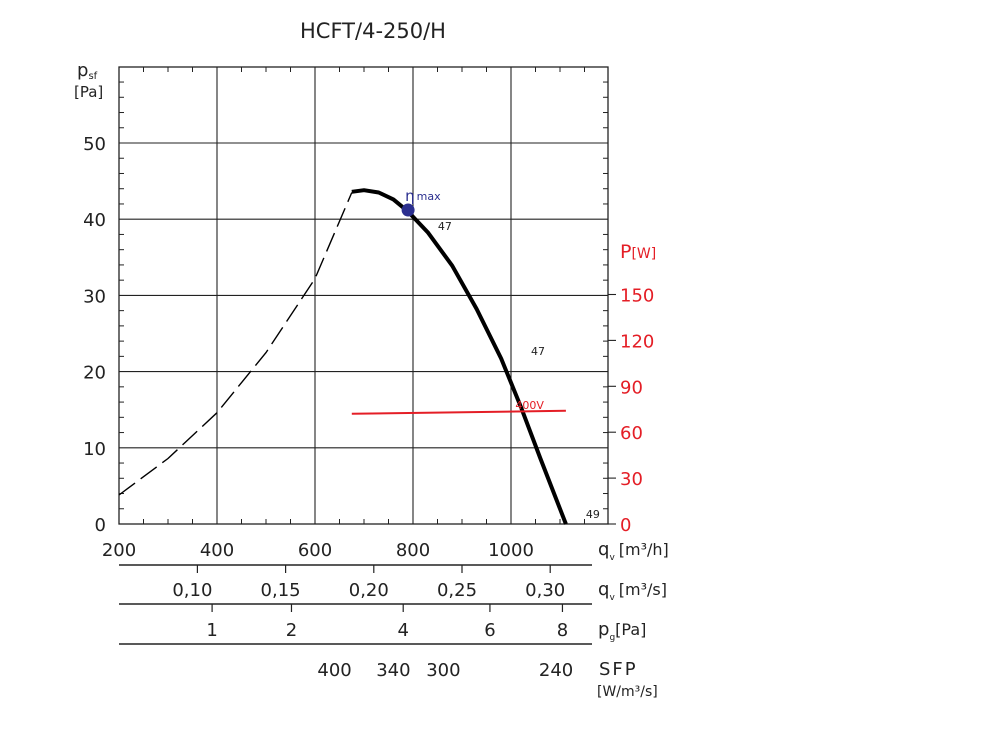 Image resolution: width=1000 pixels, height=734 pixels. What do you see at coordinates (355, 662) in the screenshot?
I see `scale-sfp: 400 340 300 240` at bounding box center [355, 662].